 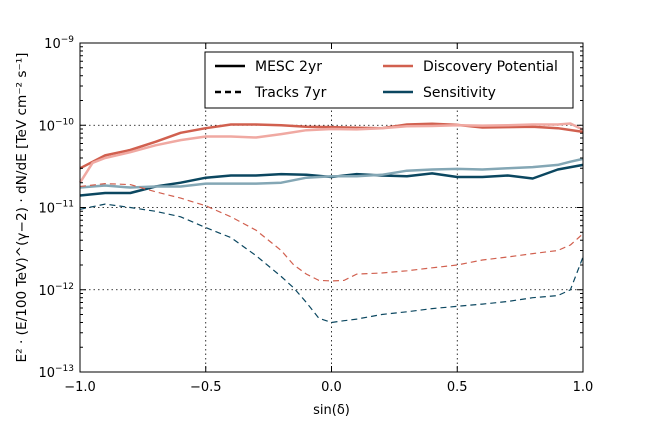 I want to click on y-tick-label: 10−10, so click(x=56, y=125).